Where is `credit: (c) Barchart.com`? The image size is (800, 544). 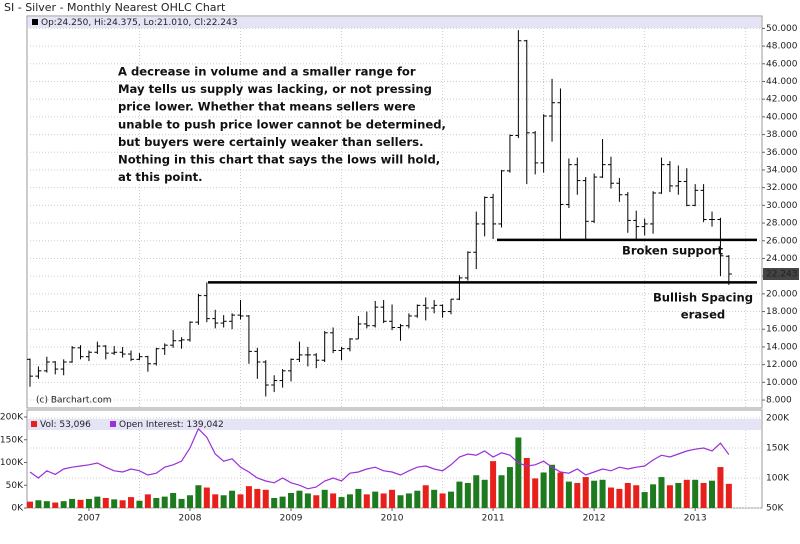
credit: (c) Barchart.com is located at coordinates (74, 401).